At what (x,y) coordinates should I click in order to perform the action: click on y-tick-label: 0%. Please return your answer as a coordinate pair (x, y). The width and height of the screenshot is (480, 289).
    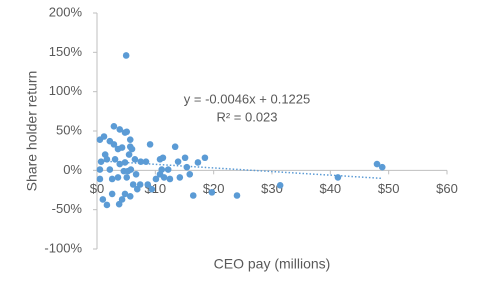
    Looking at the image, I should click on (72, 169).